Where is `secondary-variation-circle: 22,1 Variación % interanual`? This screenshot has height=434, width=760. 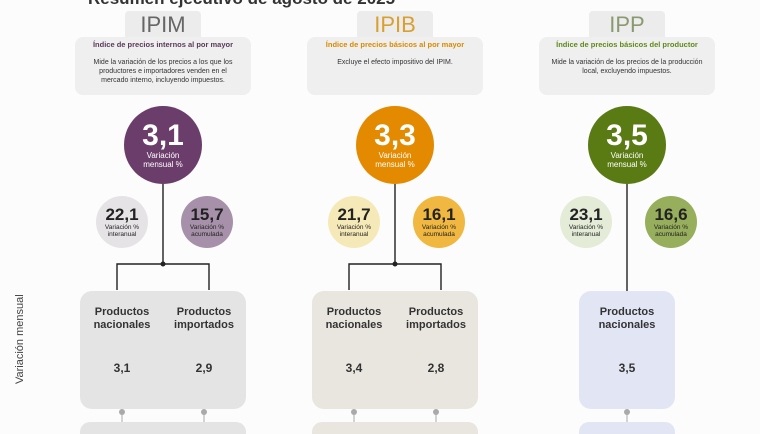
secondary-variation-circle: 22,1 Variación % interanual is located at coordinates (122, 222).